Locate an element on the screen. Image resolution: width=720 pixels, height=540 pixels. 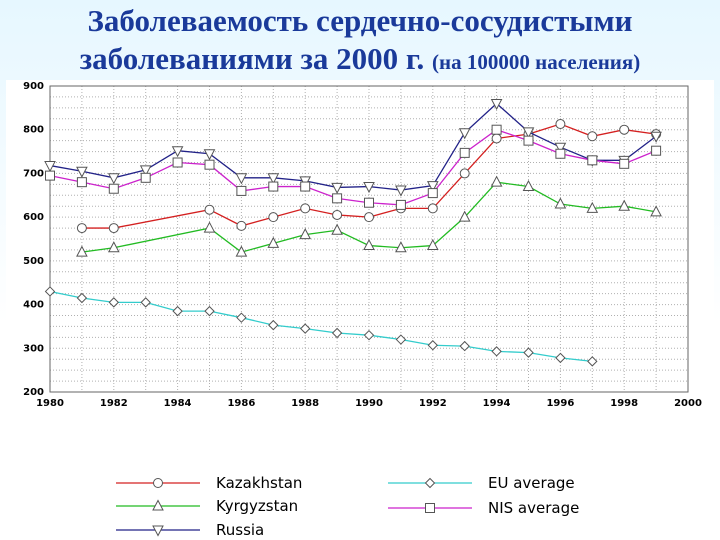
series-line-russia is located at coordinates (353, 146).